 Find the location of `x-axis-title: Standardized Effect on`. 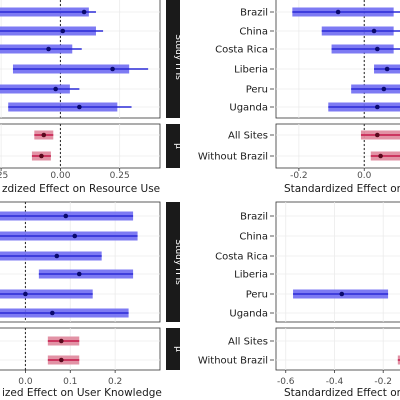

x-axis-title: Standardized Effect on is located at coordinates (342, 189).